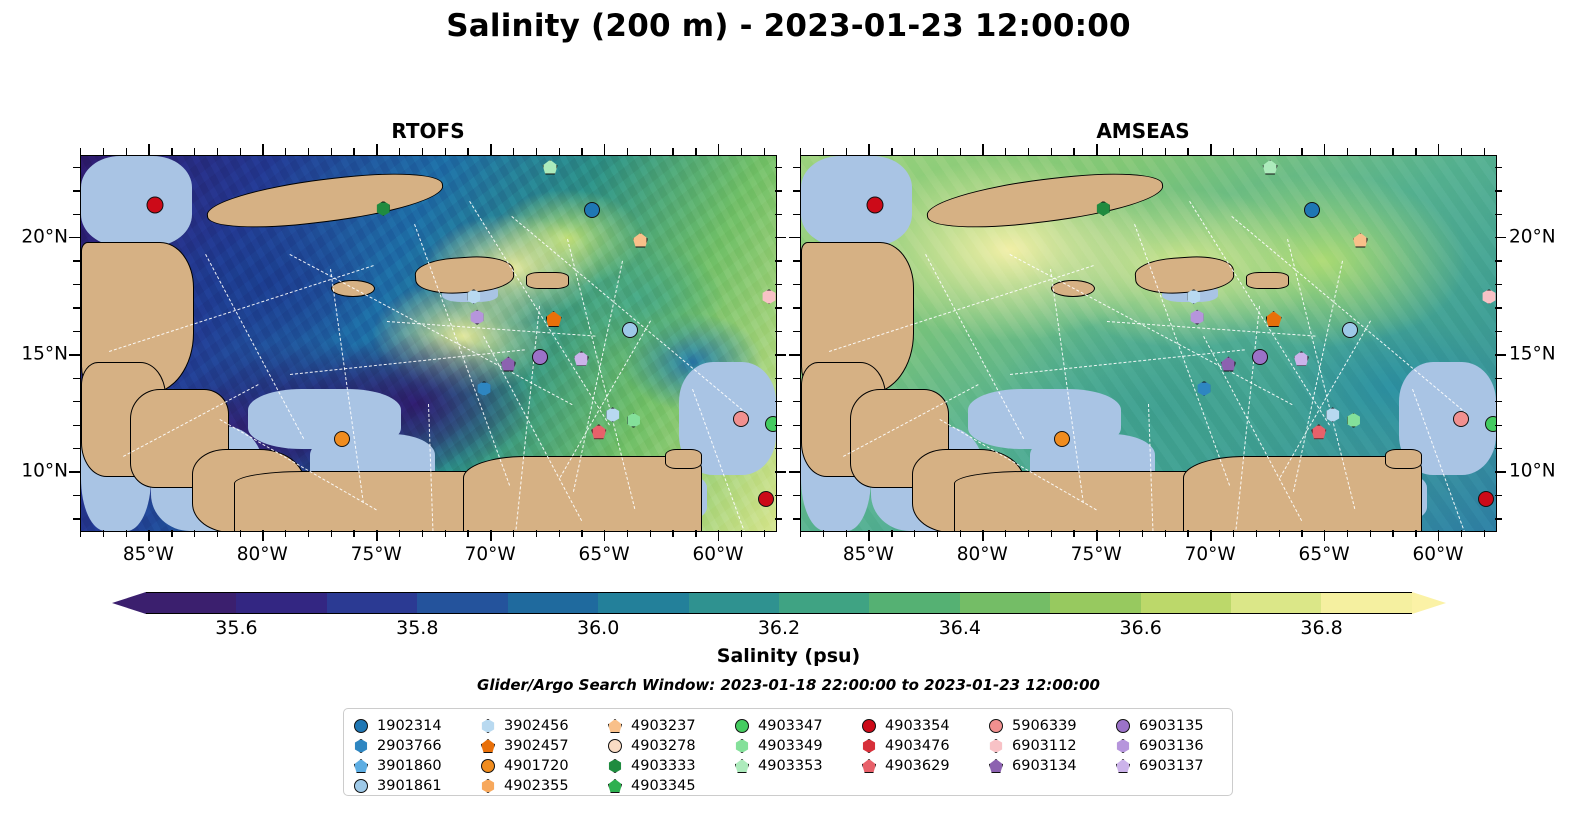 The height and width of the screenshot is (827, 1577). I want to click on x-axis-tick-label: 75°W, so click(376, 554).